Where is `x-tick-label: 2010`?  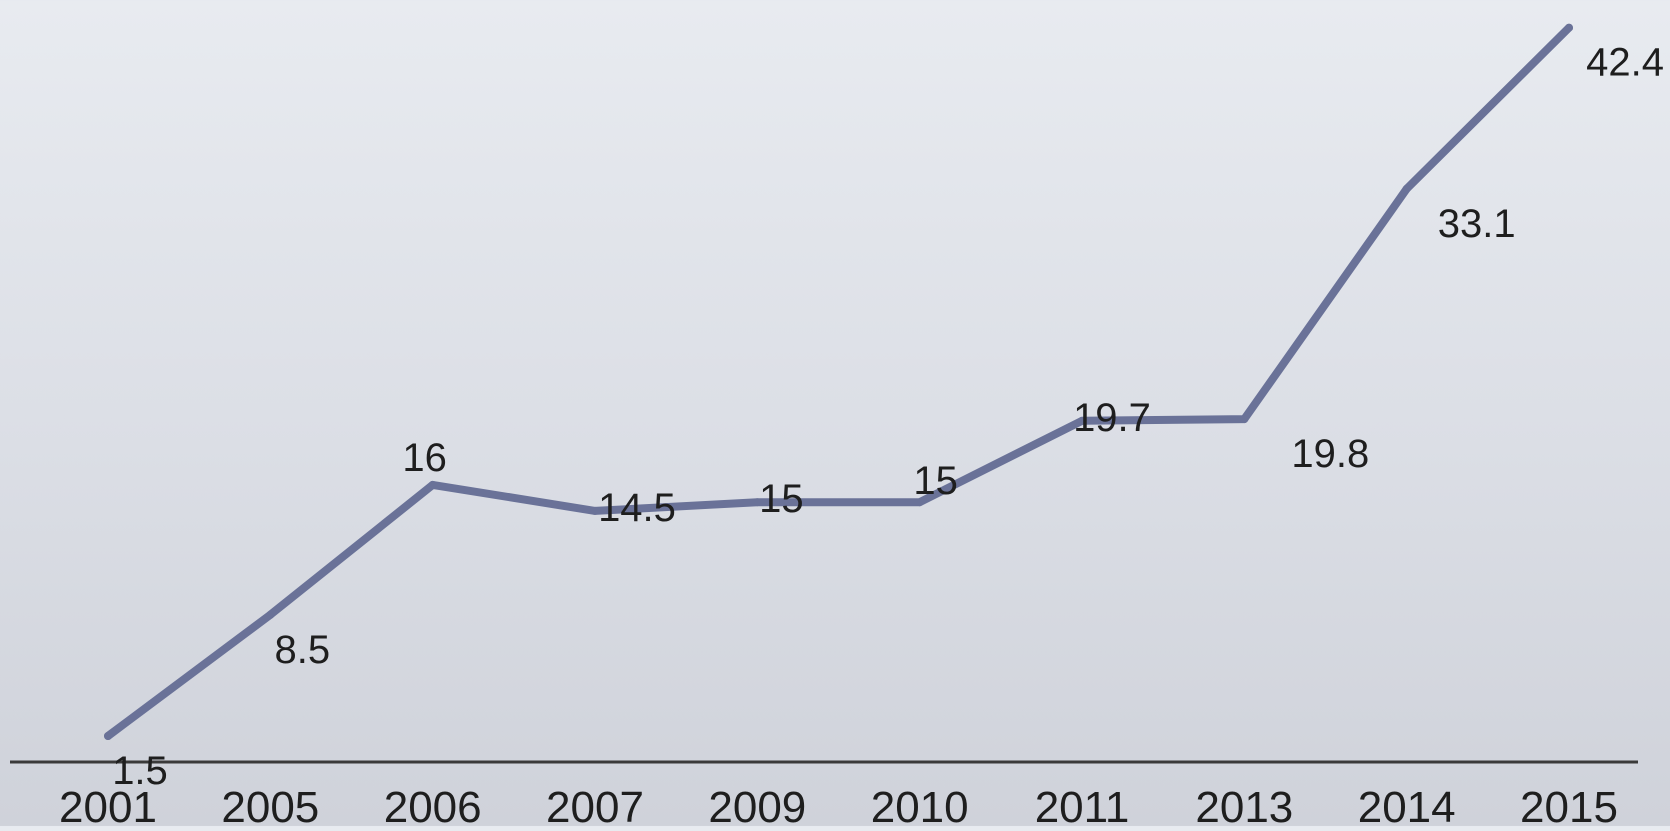 x-tick-label: 2010 is located at coordinates (920, 804).